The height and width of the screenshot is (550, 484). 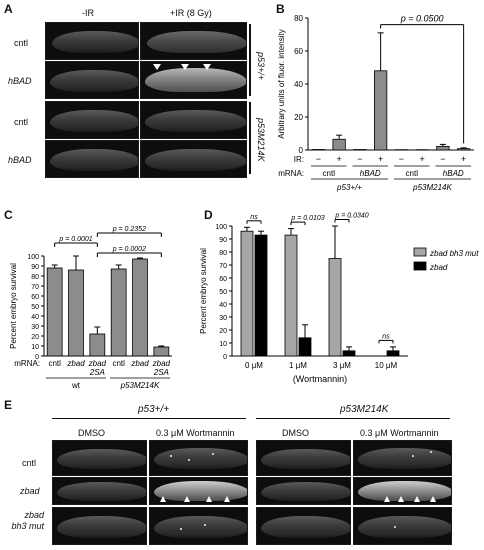 I want to click on category-label: 3 μM, so click(x=342, y=365).